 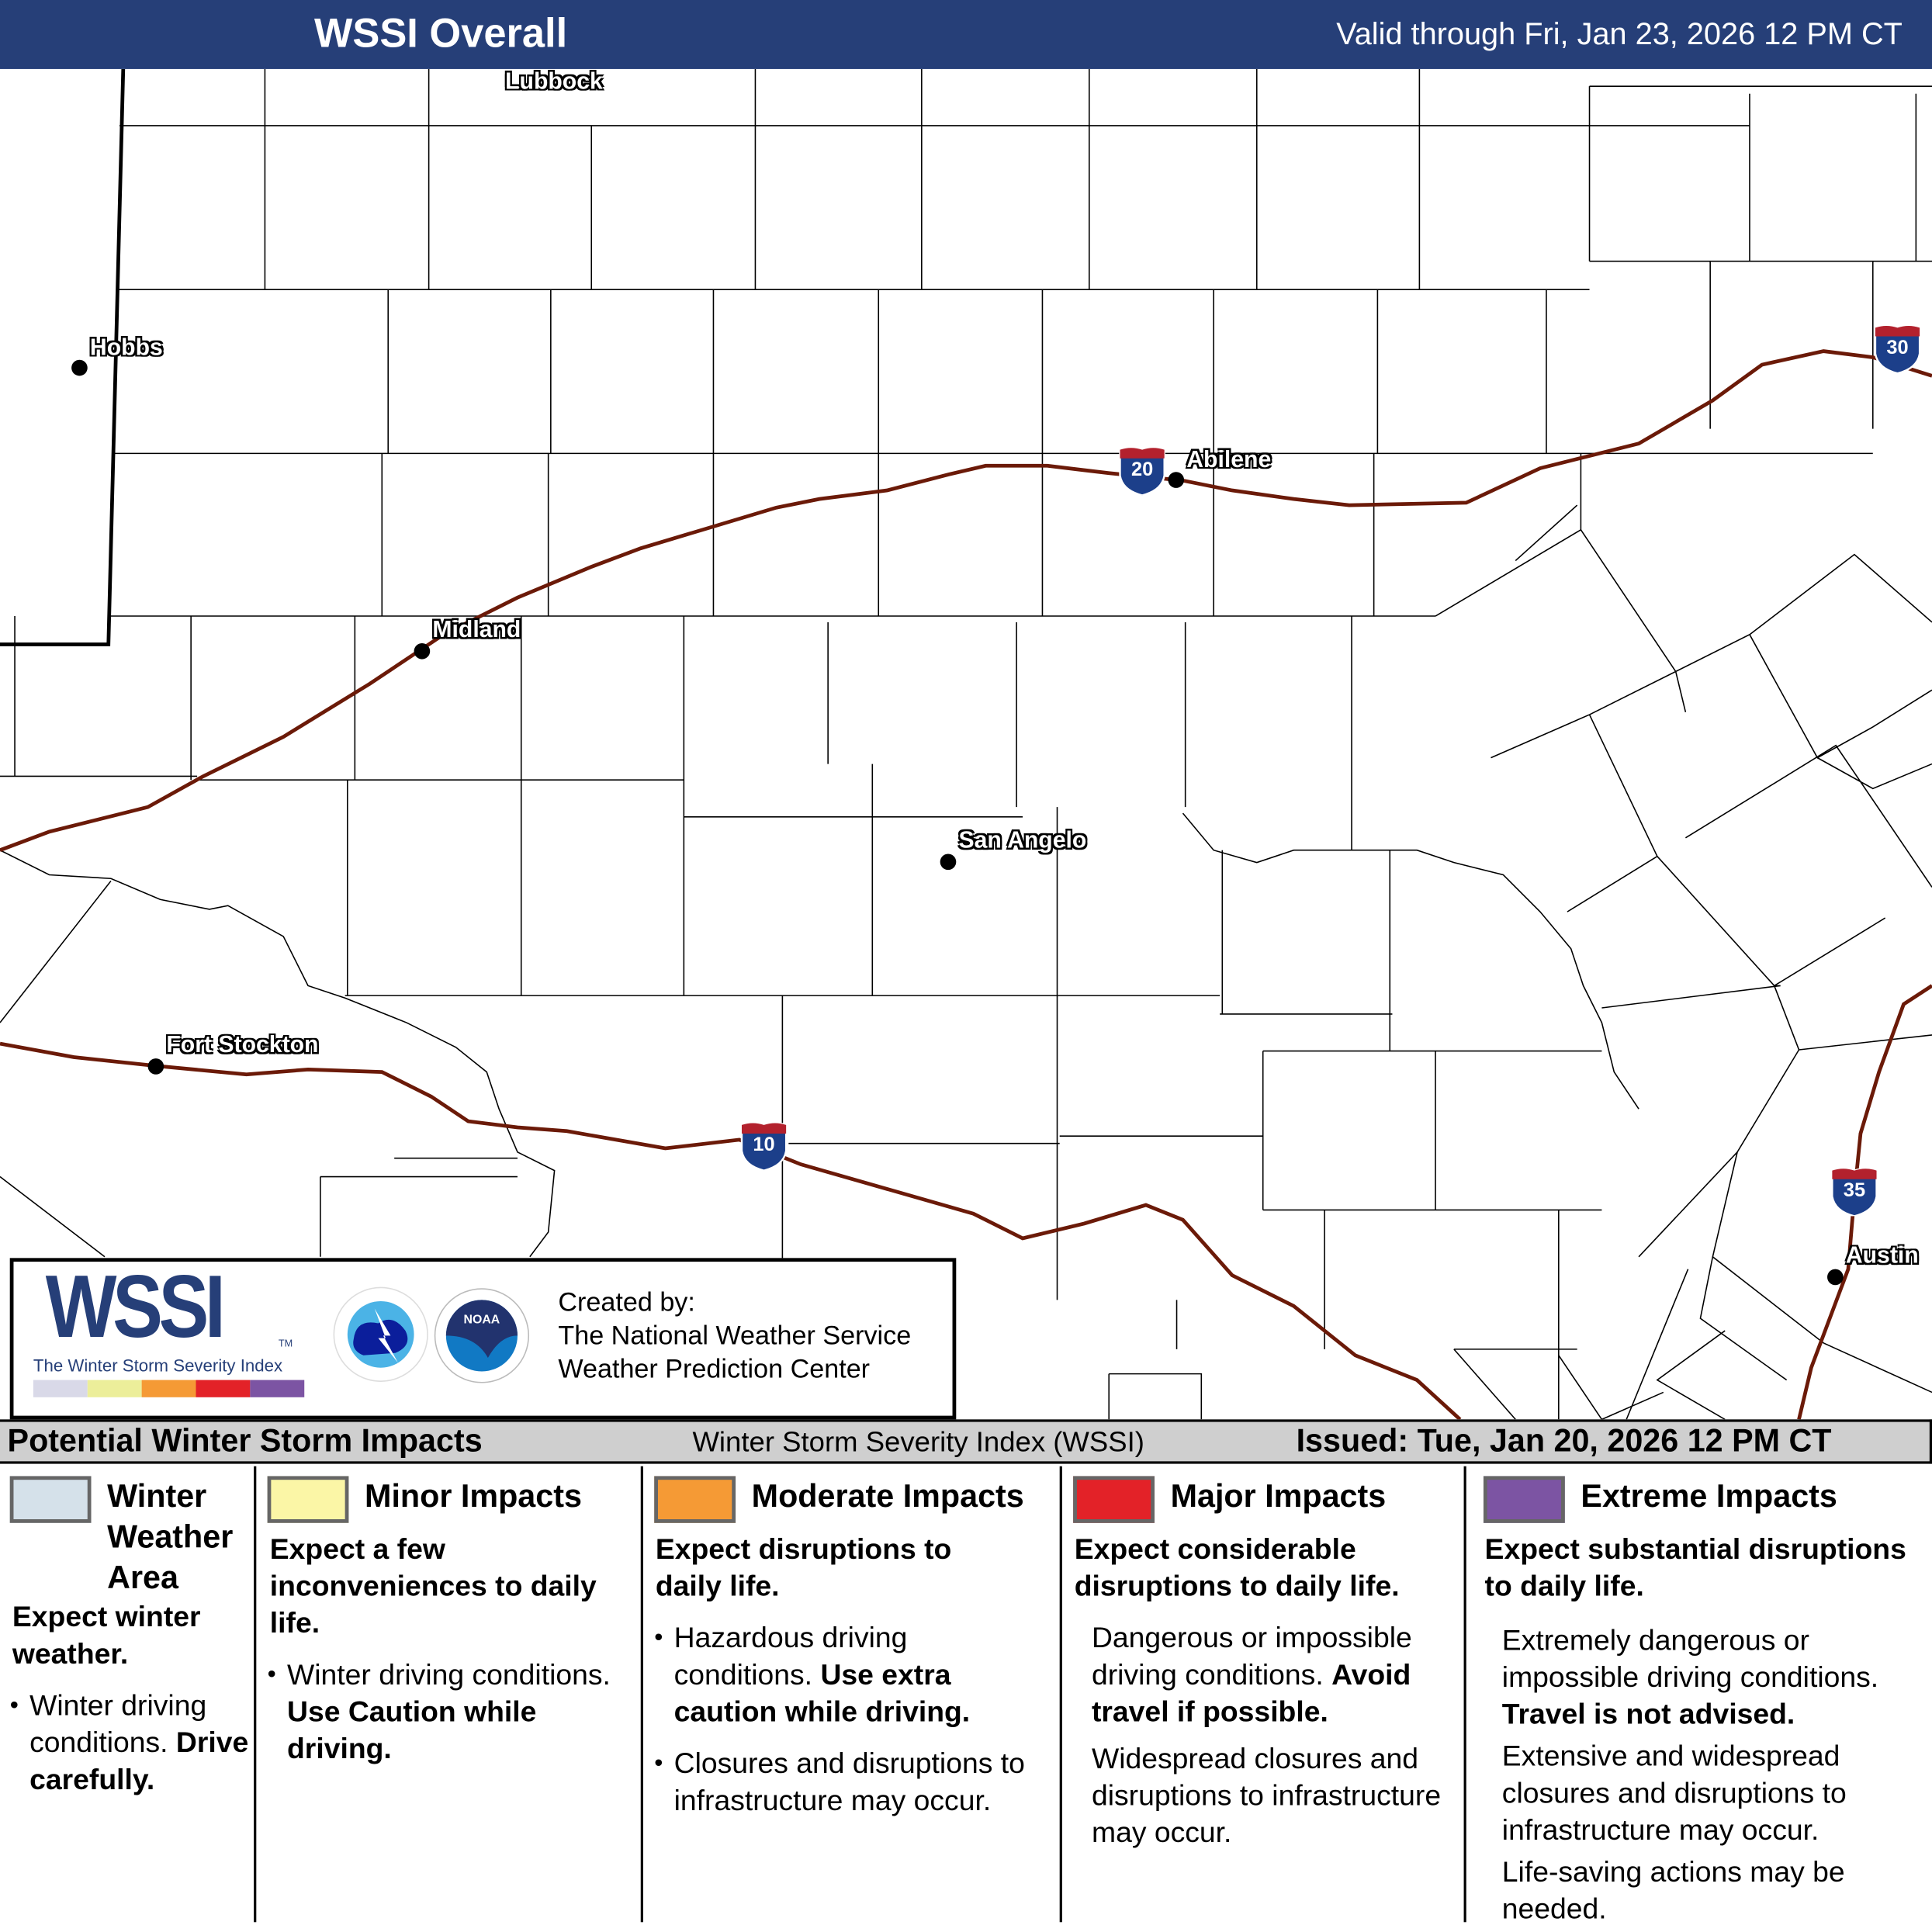 I want to click on interstate-30-number: 30, so click(x=1897, y=348).